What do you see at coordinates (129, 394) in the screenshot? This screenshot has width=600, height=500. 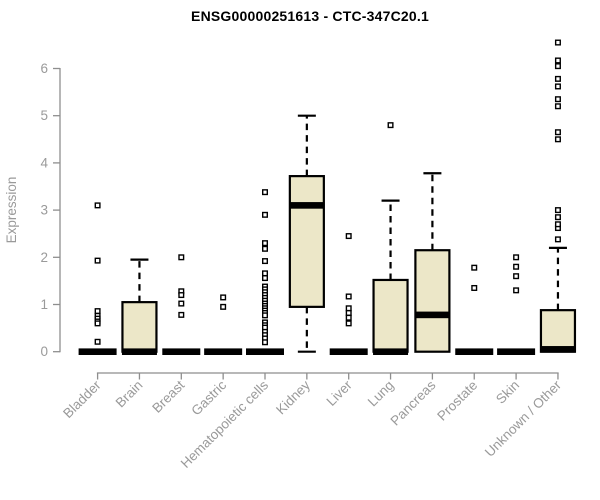 I see `x-tick-label: Brain` at bounding box center [129, 394].